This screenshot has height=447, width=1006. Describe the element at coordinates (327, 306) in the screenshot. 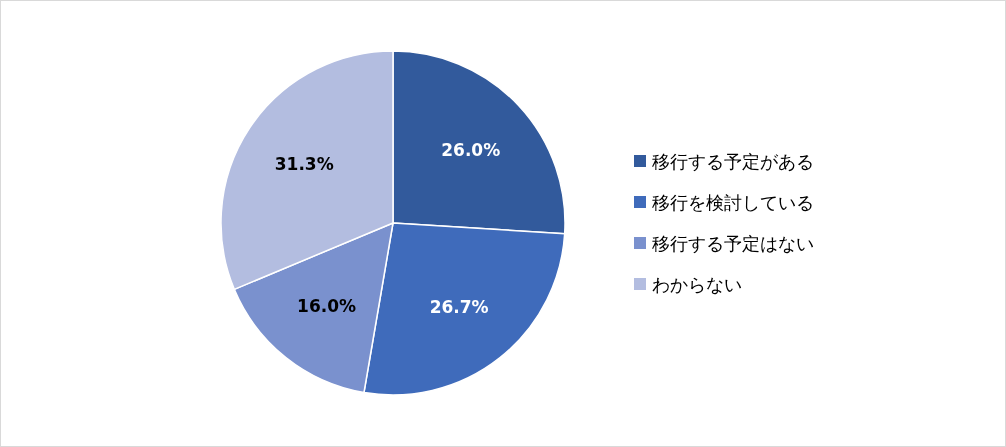

I see `data-label: 16.0%` at that location.